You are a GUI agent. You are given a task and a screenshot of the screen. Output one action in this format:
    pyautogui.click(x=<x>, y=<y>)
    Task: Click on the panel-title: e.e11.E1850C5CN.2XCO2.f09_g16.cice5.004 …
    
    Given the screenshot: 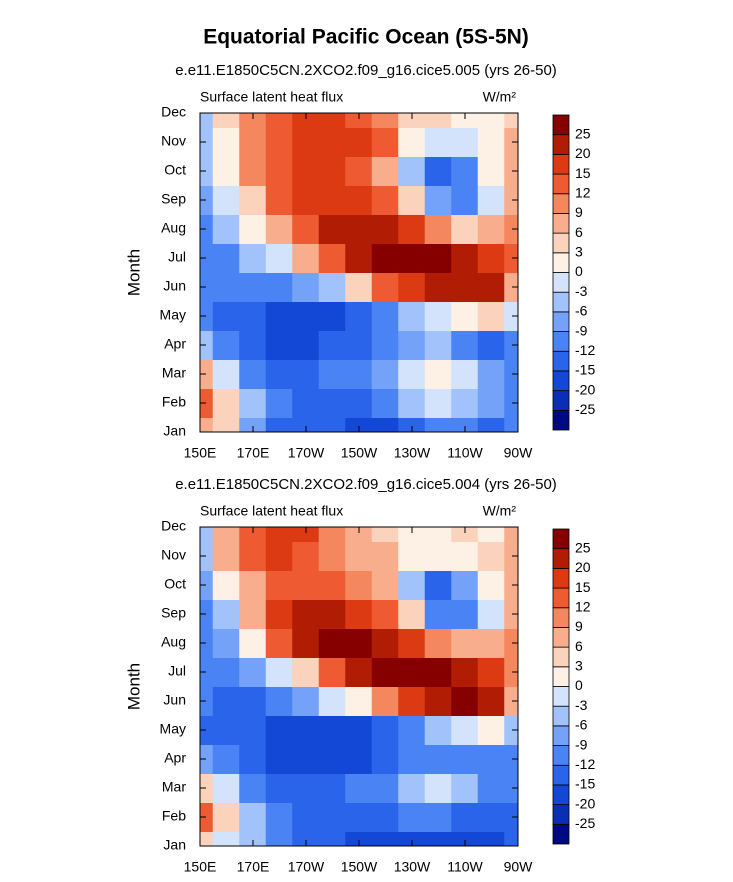 What is the action you would take?
    pyautogui.click(x=366, y=484)
    